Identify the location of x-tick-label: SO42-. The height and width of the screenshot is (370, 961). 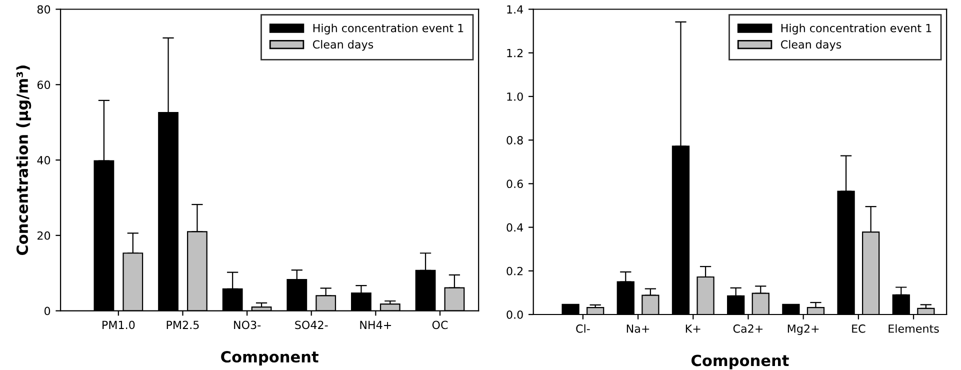
(311, 325).